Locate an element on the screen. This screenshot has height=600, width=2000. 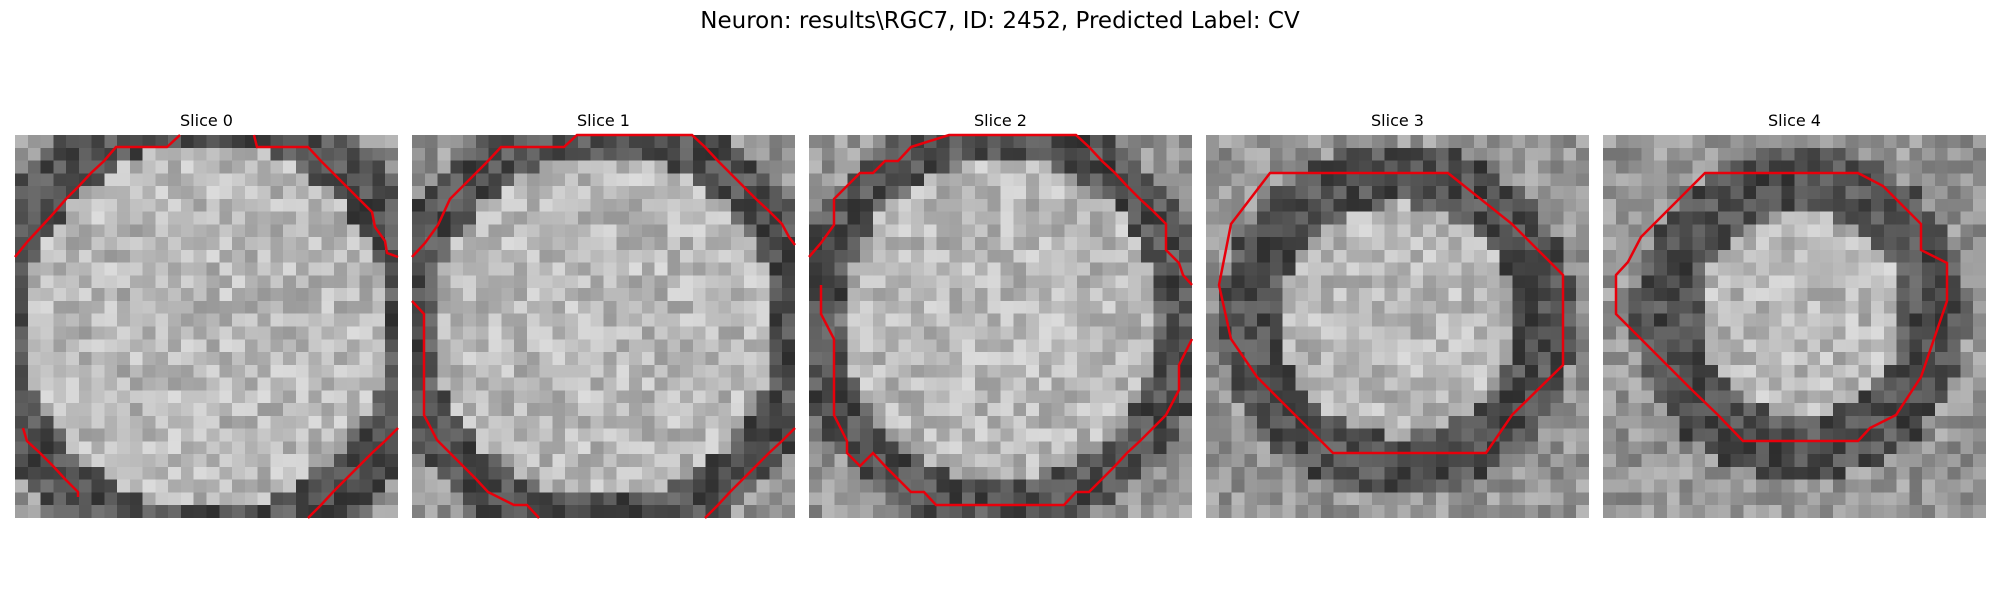
cell-contour-1b is located at coordinates (475, 409).